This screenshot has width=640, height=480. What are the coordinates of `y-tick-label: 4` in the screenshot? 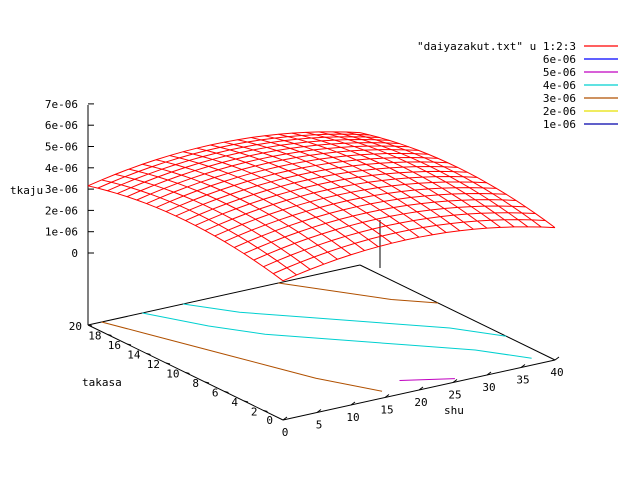 It's located at (234, 402).